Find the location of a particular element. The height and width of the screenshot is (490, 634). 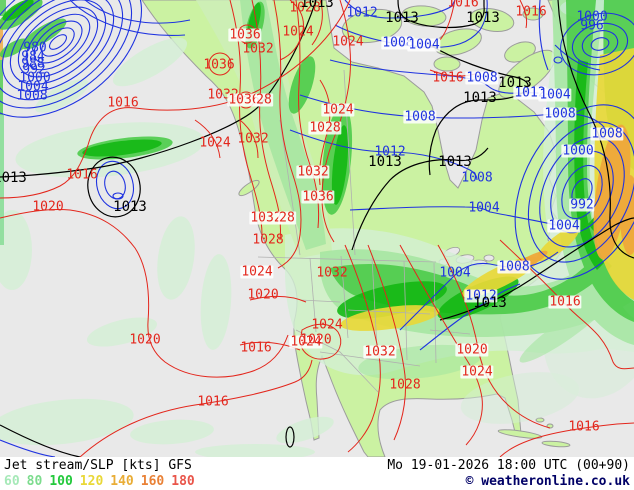

footer-datetime: Mo 19-01-2026 18:00 UTC (00+90) is located at coordinates (508, 465).